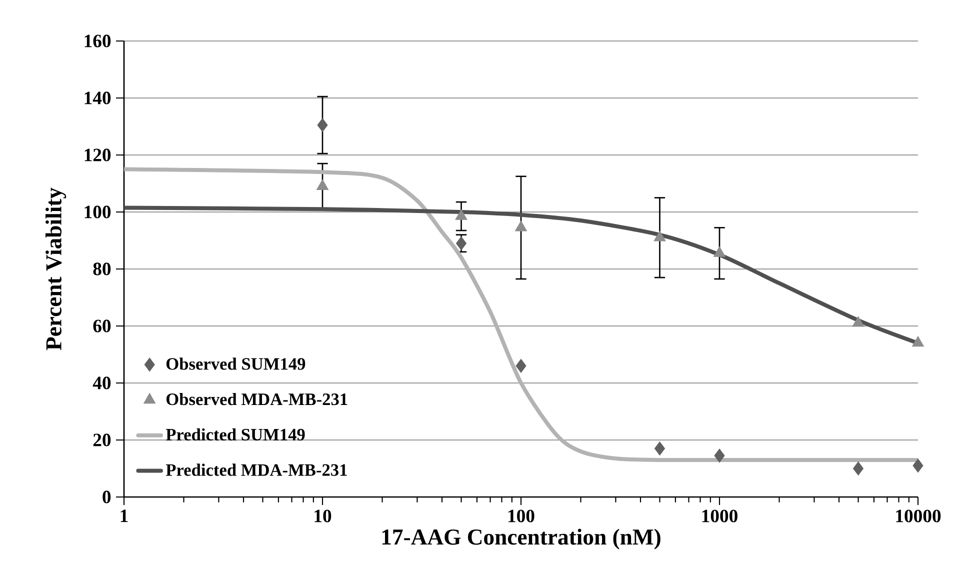 The height and width of the screenshot is (584, 965). I want to click on x-tick-label: 10000, so click(918, 516).